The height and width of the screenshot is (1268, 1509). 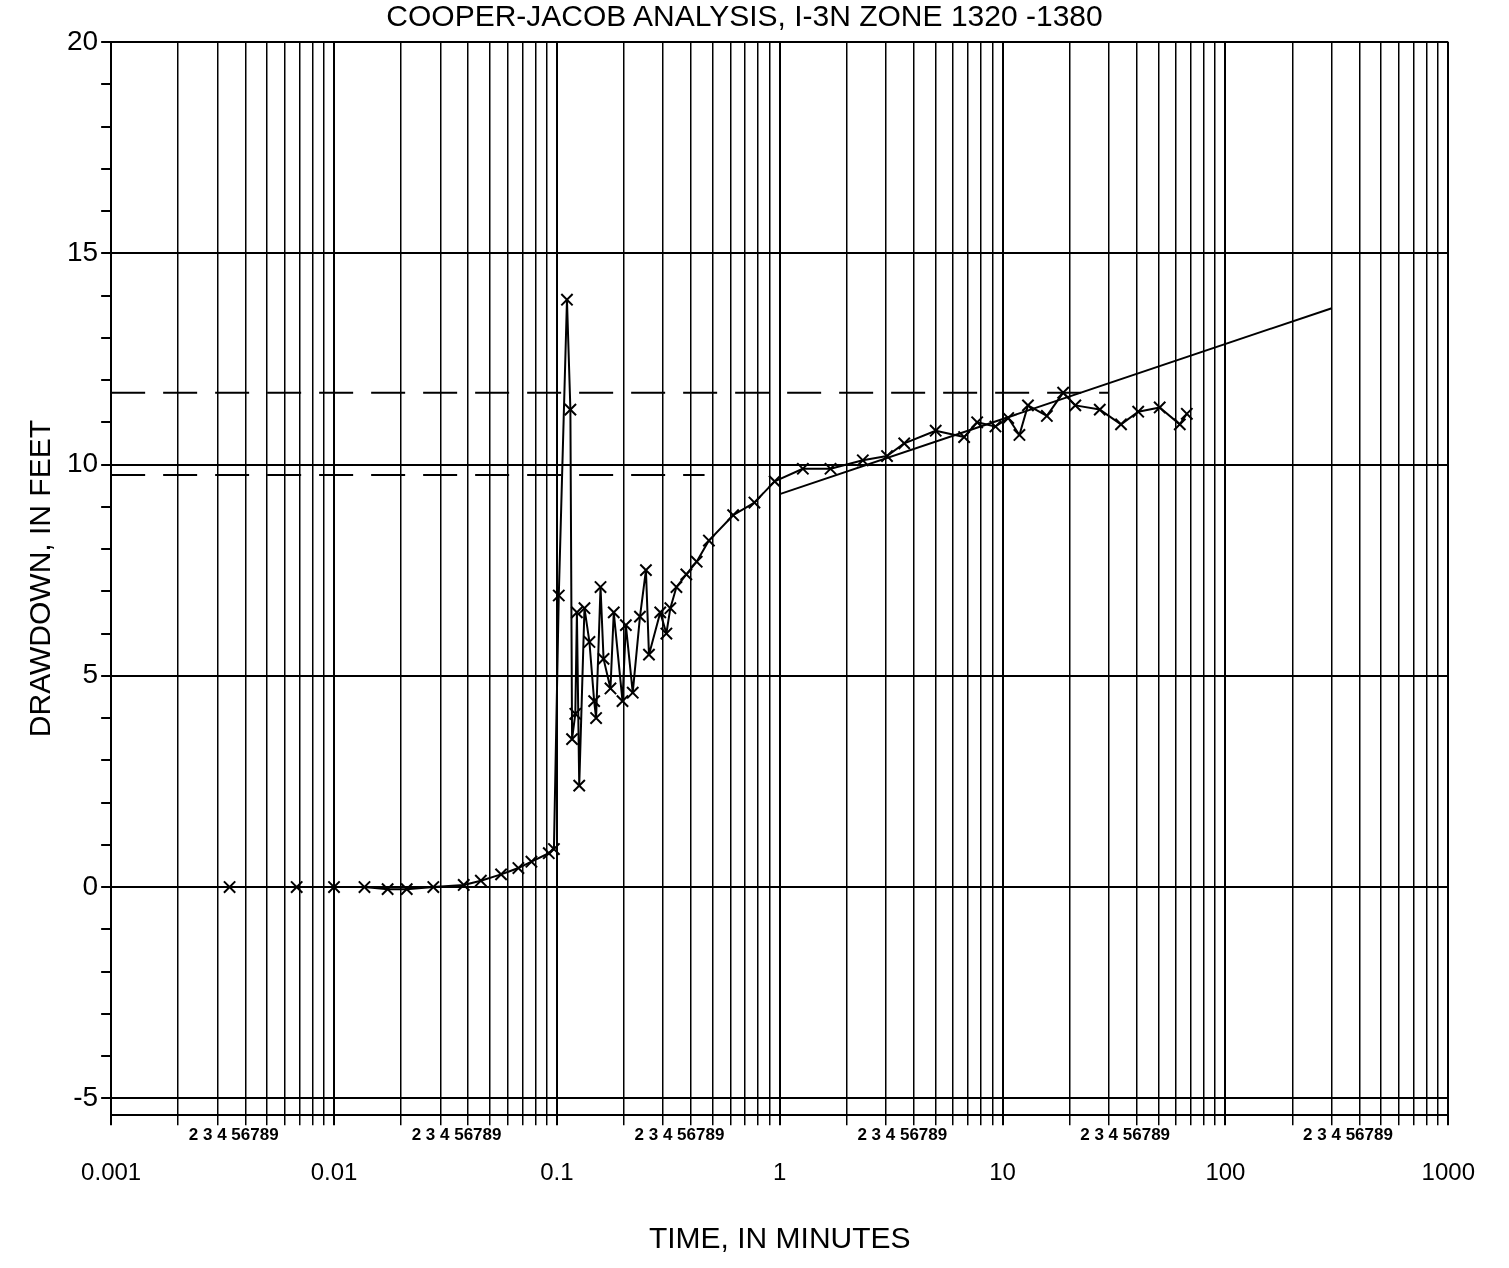 What do you see at coordinates (744, 16) in the screenshot?
I see `chart-title: COOPER-JACOB ANALYSIS, I-3N ZONE 1320 -1380` at bounding box center [744, 16].